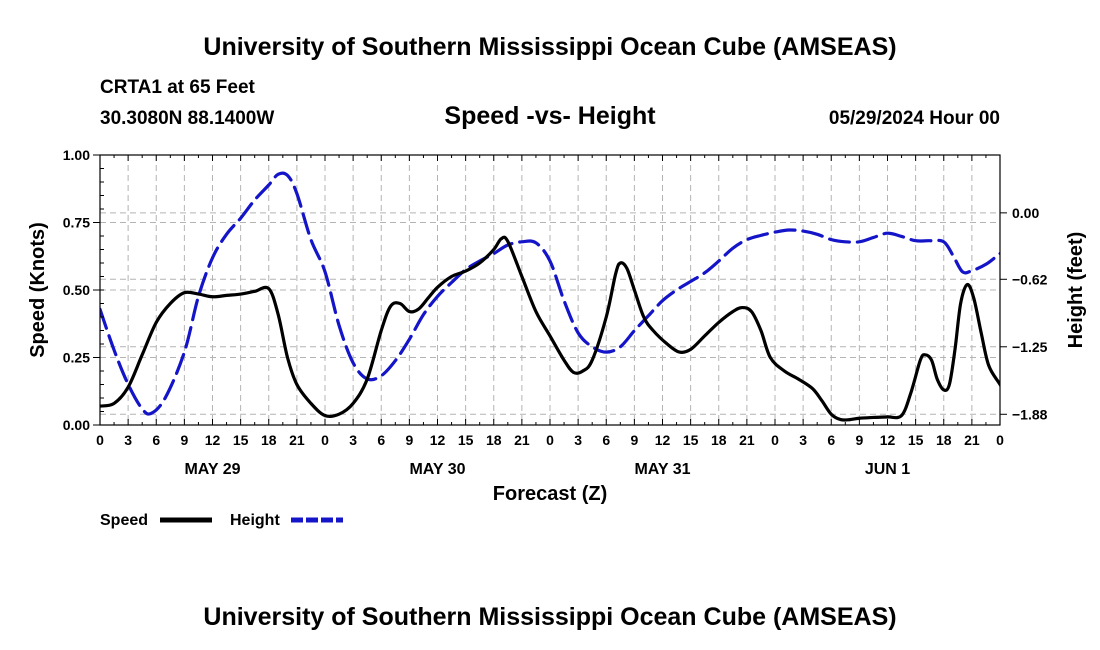 This screenshot has height=650, width=1100. Describe the element at coordinates (76, 290) in the screenshot. I see `y-tick-label: 0.50` at that location.